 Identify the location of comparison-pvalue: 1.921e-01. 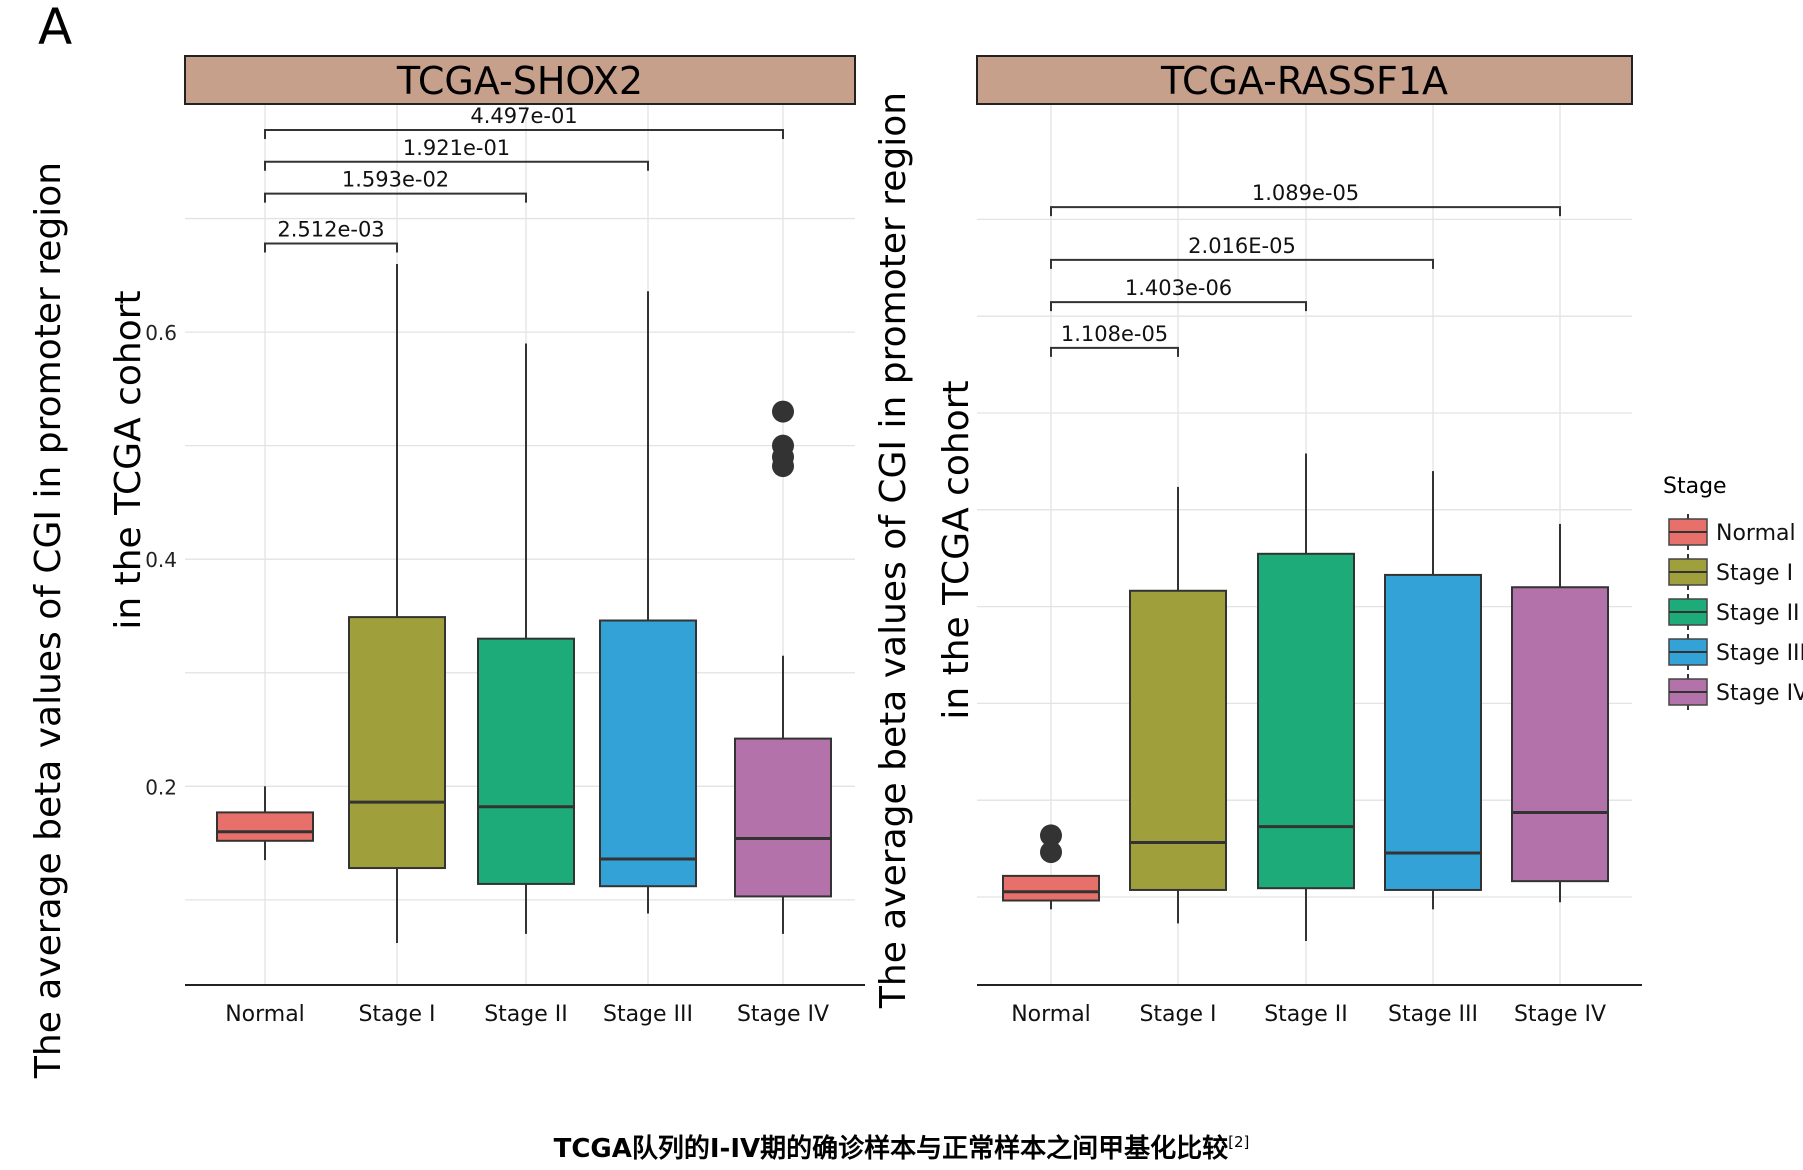
(456, 148).